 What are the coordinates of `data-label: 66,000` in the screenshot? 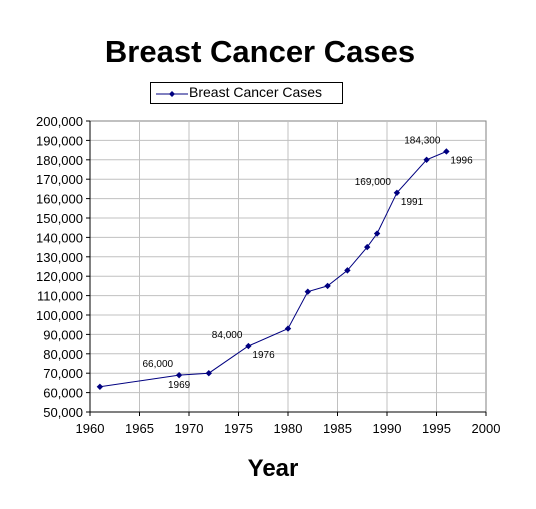 It's located at (158, 364).